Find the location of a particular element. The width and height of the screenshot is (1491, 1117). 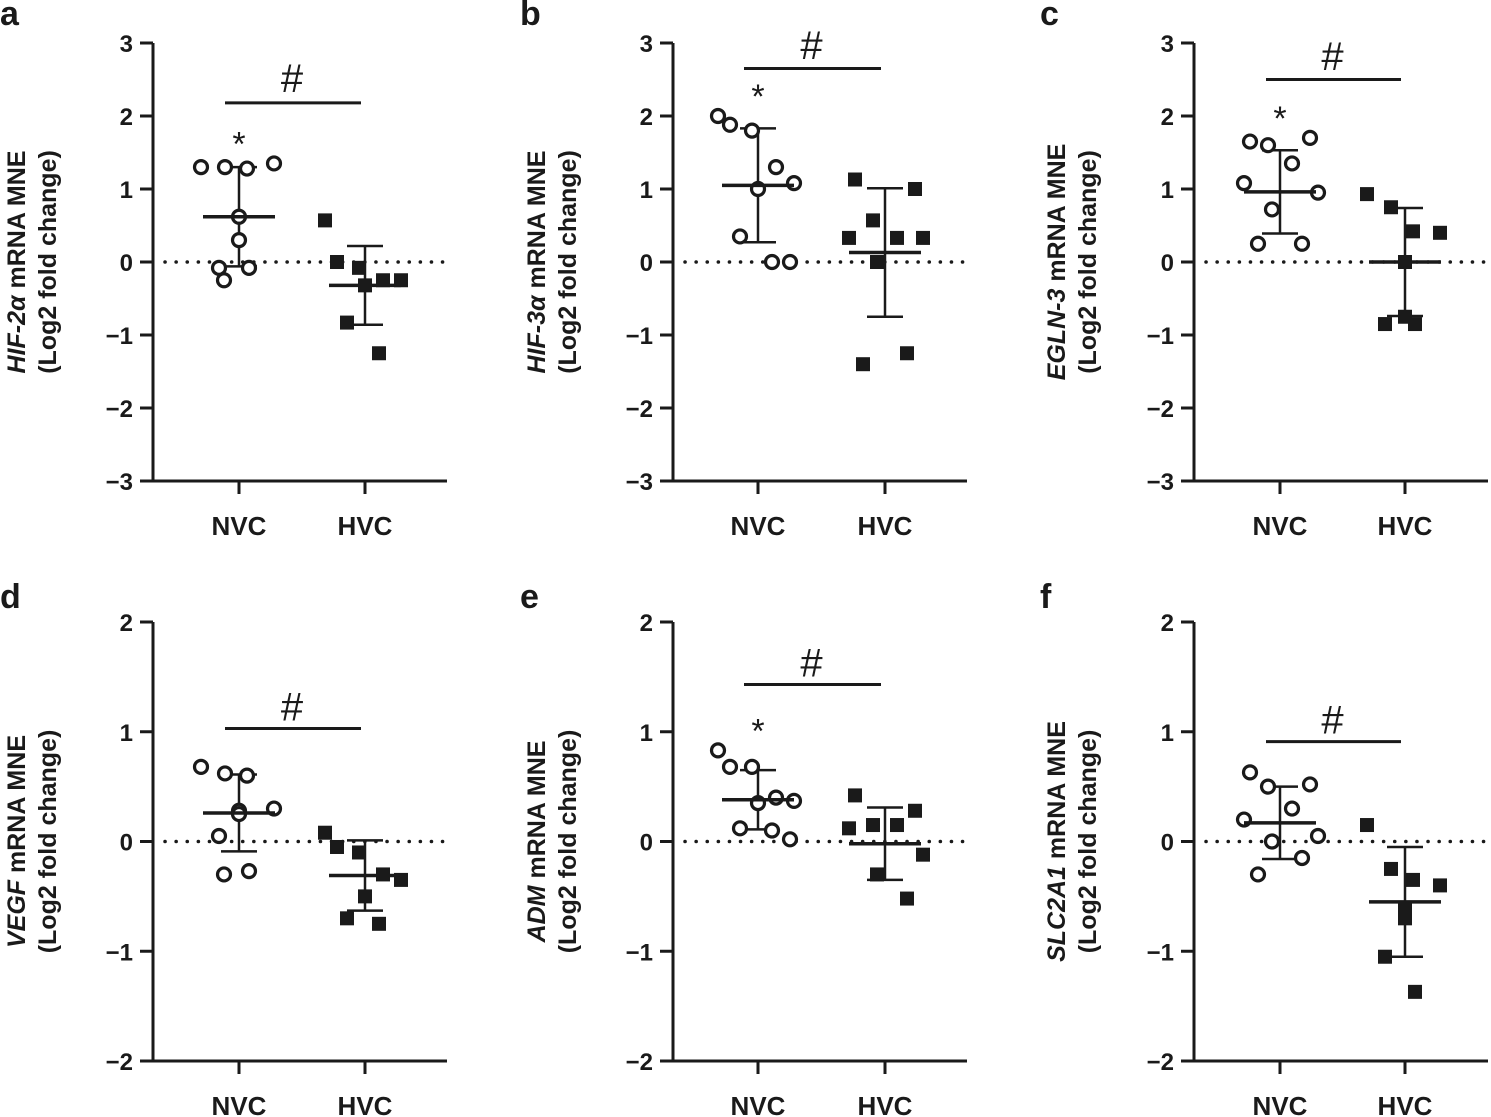

group-nvc is located at coordinates (237, 820).